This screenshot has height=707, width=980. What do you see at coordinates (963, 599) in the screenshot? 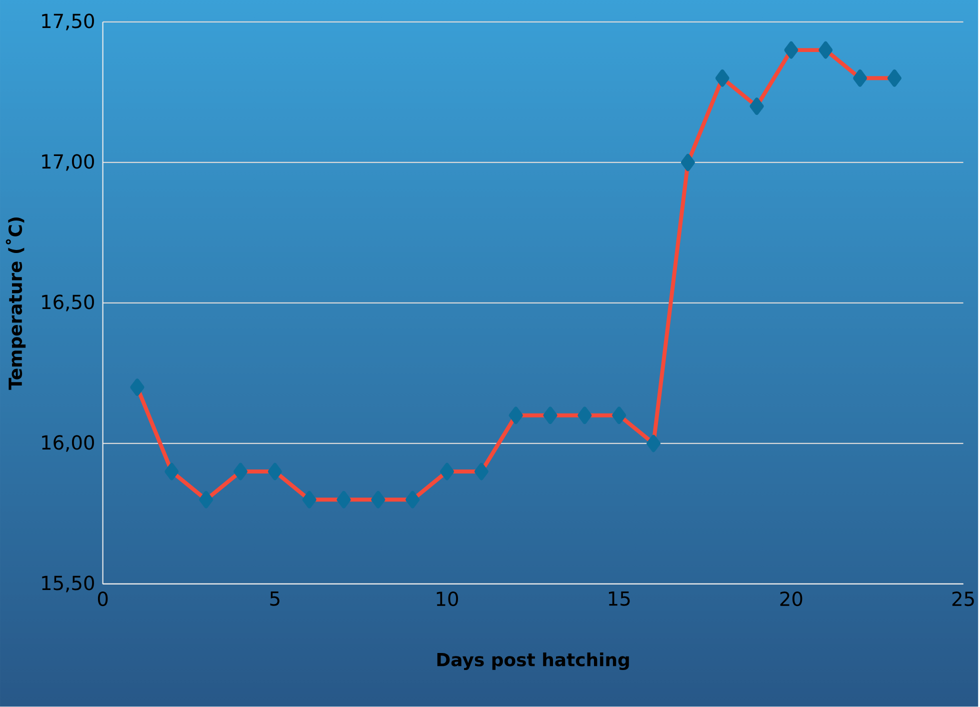
I see `x-tick-label: 25` at bounding box center [963, 599].